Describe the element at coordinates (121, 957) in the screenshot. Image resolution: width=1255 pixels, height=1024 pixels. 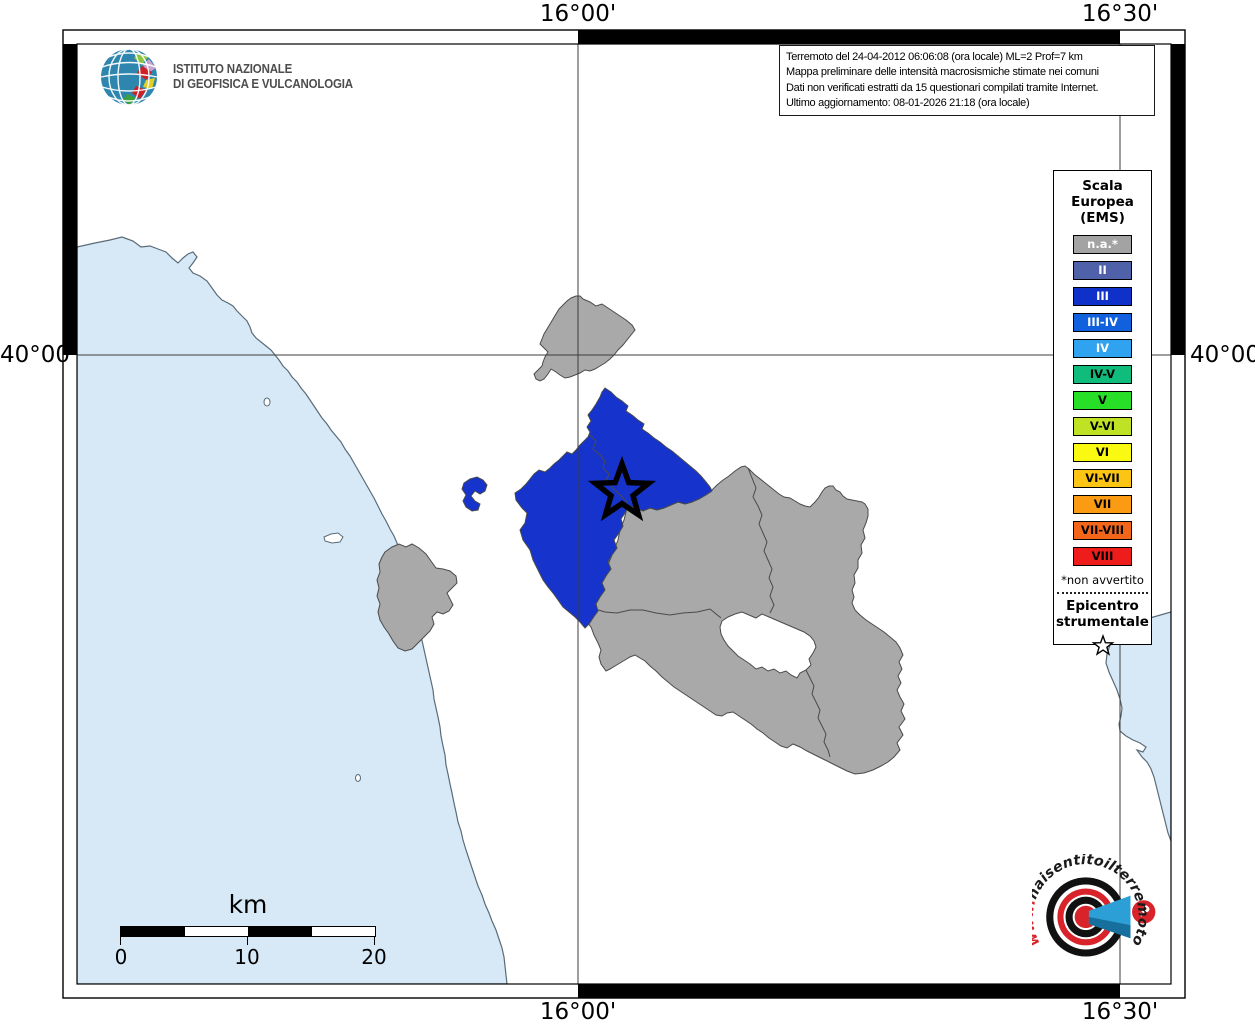
I see `scale-bar-label-0: 0` at that location.